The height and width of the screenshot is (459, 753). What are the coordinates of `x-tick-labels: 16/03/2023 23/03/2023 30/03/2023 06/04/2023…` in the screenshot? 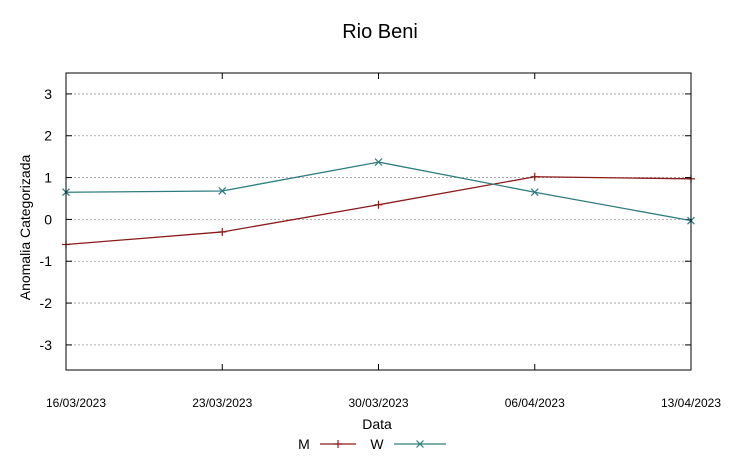 It's located at (383, 403).